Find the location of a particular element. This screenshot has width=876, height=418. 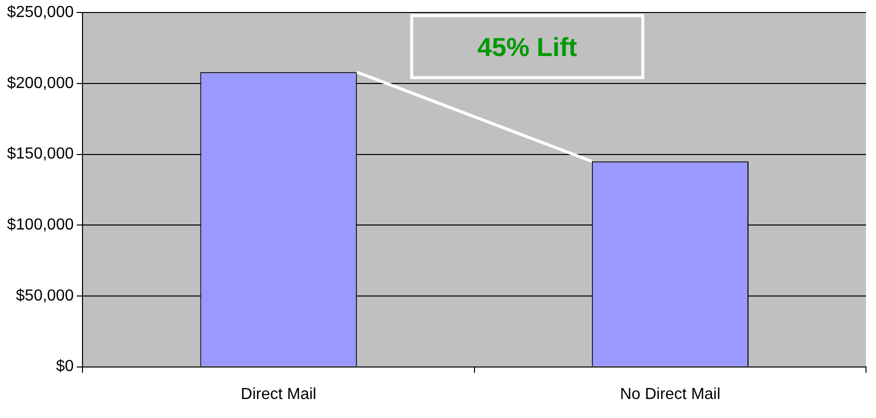

y-tick-label: $50,000 is located at coordinates (45, 295).